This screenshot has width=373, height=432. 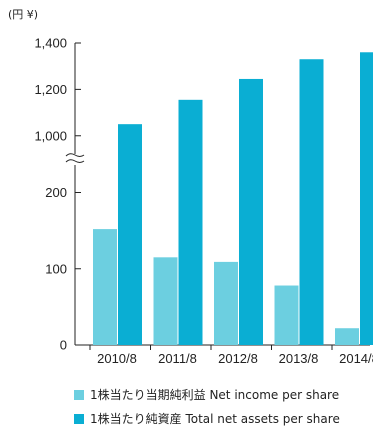 I want to click on y-tick-label: 200, so click(x=56, y=192).